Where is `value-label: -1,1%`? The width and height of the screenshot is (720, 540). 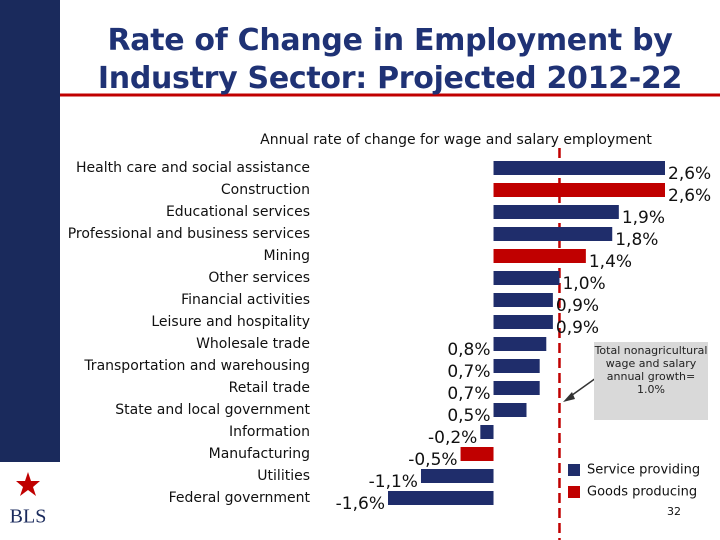
value-label: -1,1% is located at coordinates (393, 482).